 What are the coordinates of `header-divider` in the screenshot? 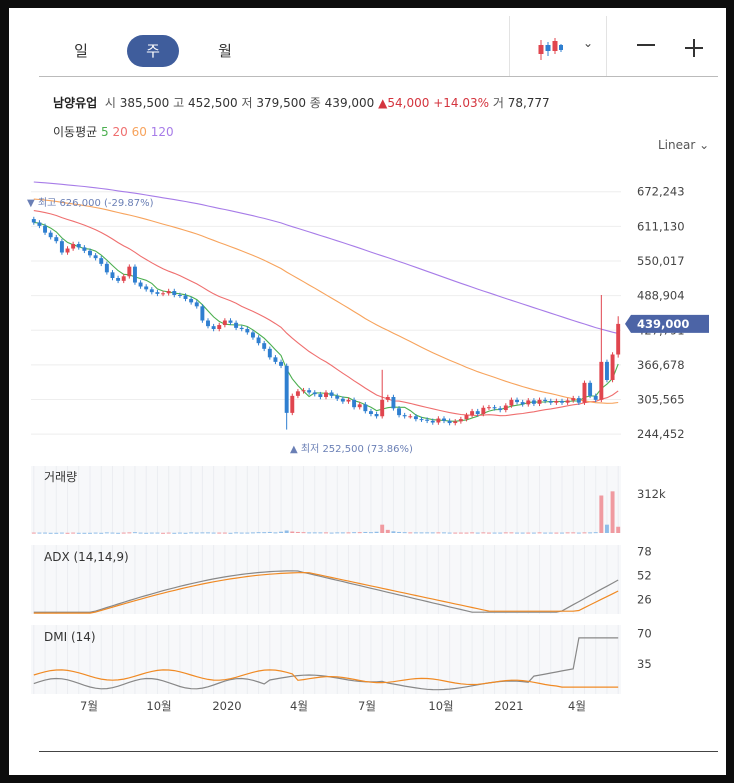 It's located at (378, 76).